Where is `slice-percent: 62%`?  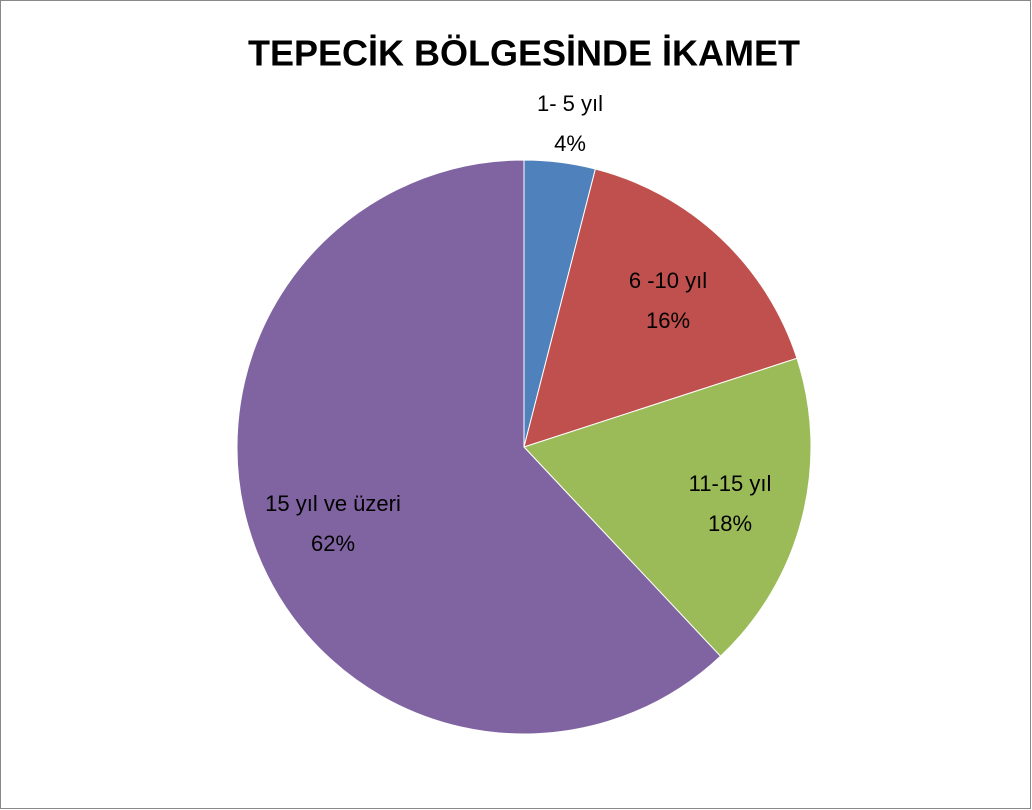 slice-percent: 62% is located at coordinates (333, 543).